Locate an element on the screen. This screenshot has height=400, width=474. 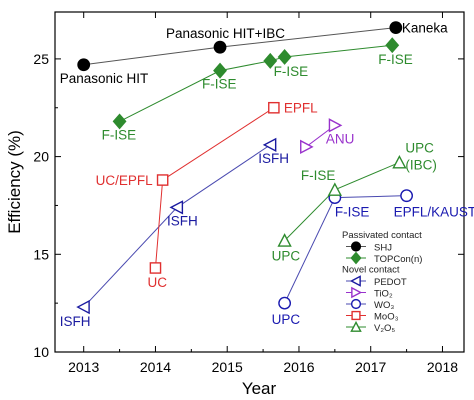
y-tick-label: 20 is located at coordinates (41, 157).